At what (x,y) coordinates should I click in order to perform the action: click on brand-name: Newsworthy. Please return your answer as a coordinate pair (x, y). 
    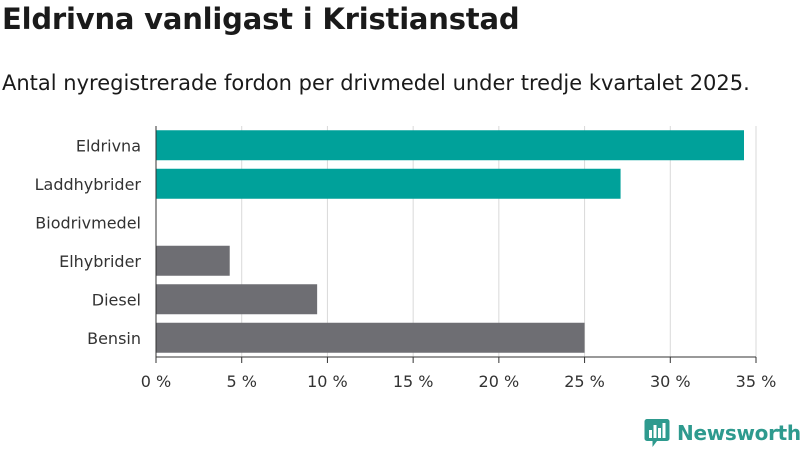
    Looking at the image, I should click on (738, 433).